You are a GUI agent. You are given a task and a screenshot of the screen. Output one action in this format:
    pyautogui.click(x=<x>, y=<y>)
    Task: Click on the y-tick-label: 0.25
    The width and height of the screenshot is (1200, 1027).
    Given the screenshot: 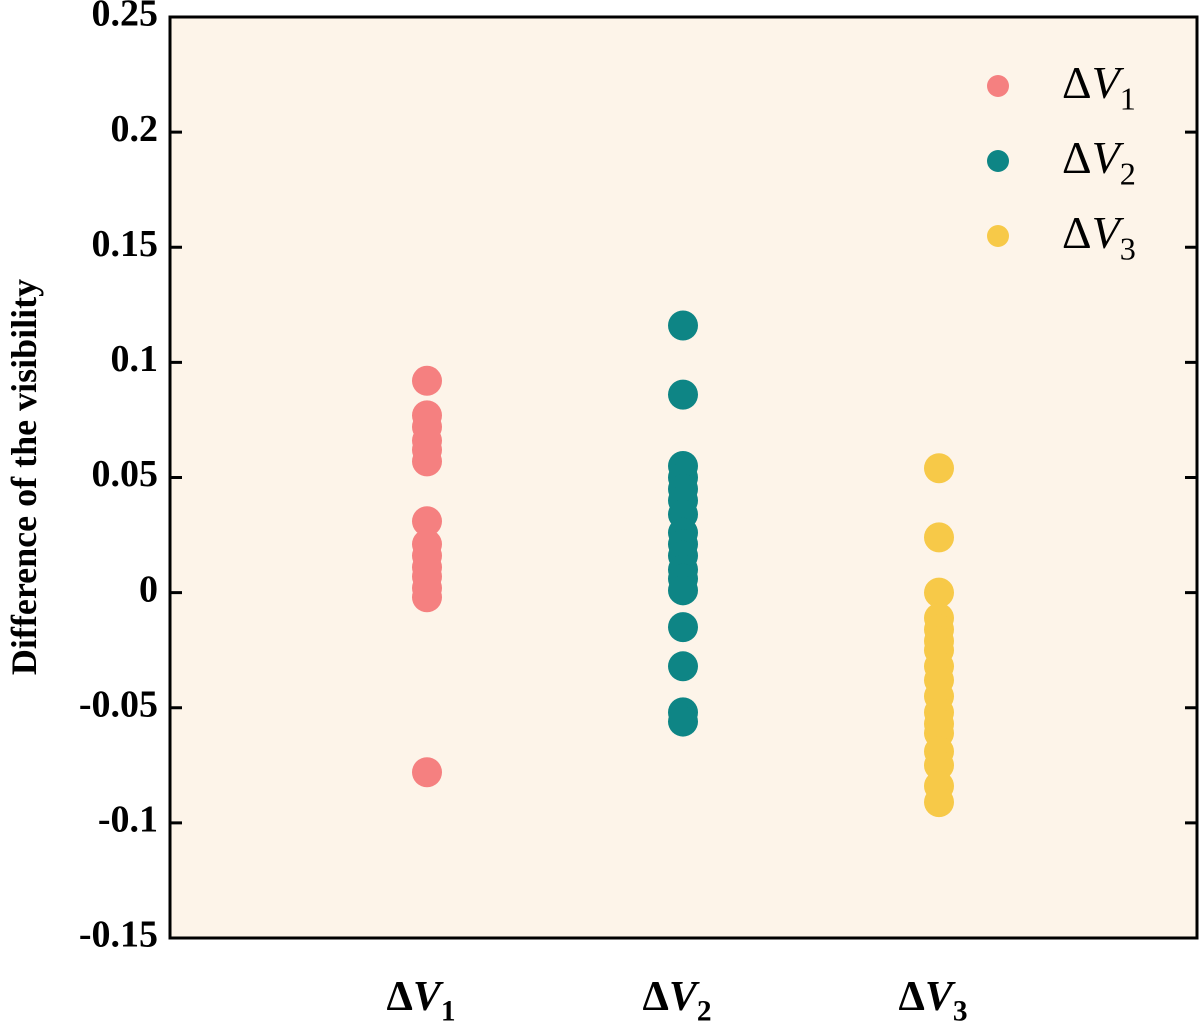 What is the action you would take?
    pyautogui.click(x=125, y=17)
    